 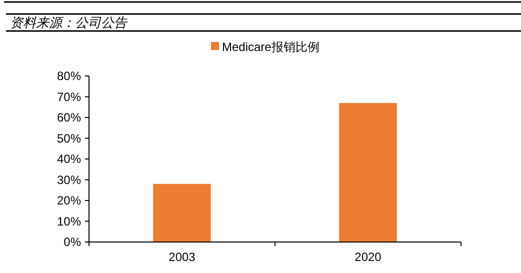 What do you see at coordinates (182, 257) in the screenshot?
I see `x-tick-label: 2003` at bounding box center [182, 257].